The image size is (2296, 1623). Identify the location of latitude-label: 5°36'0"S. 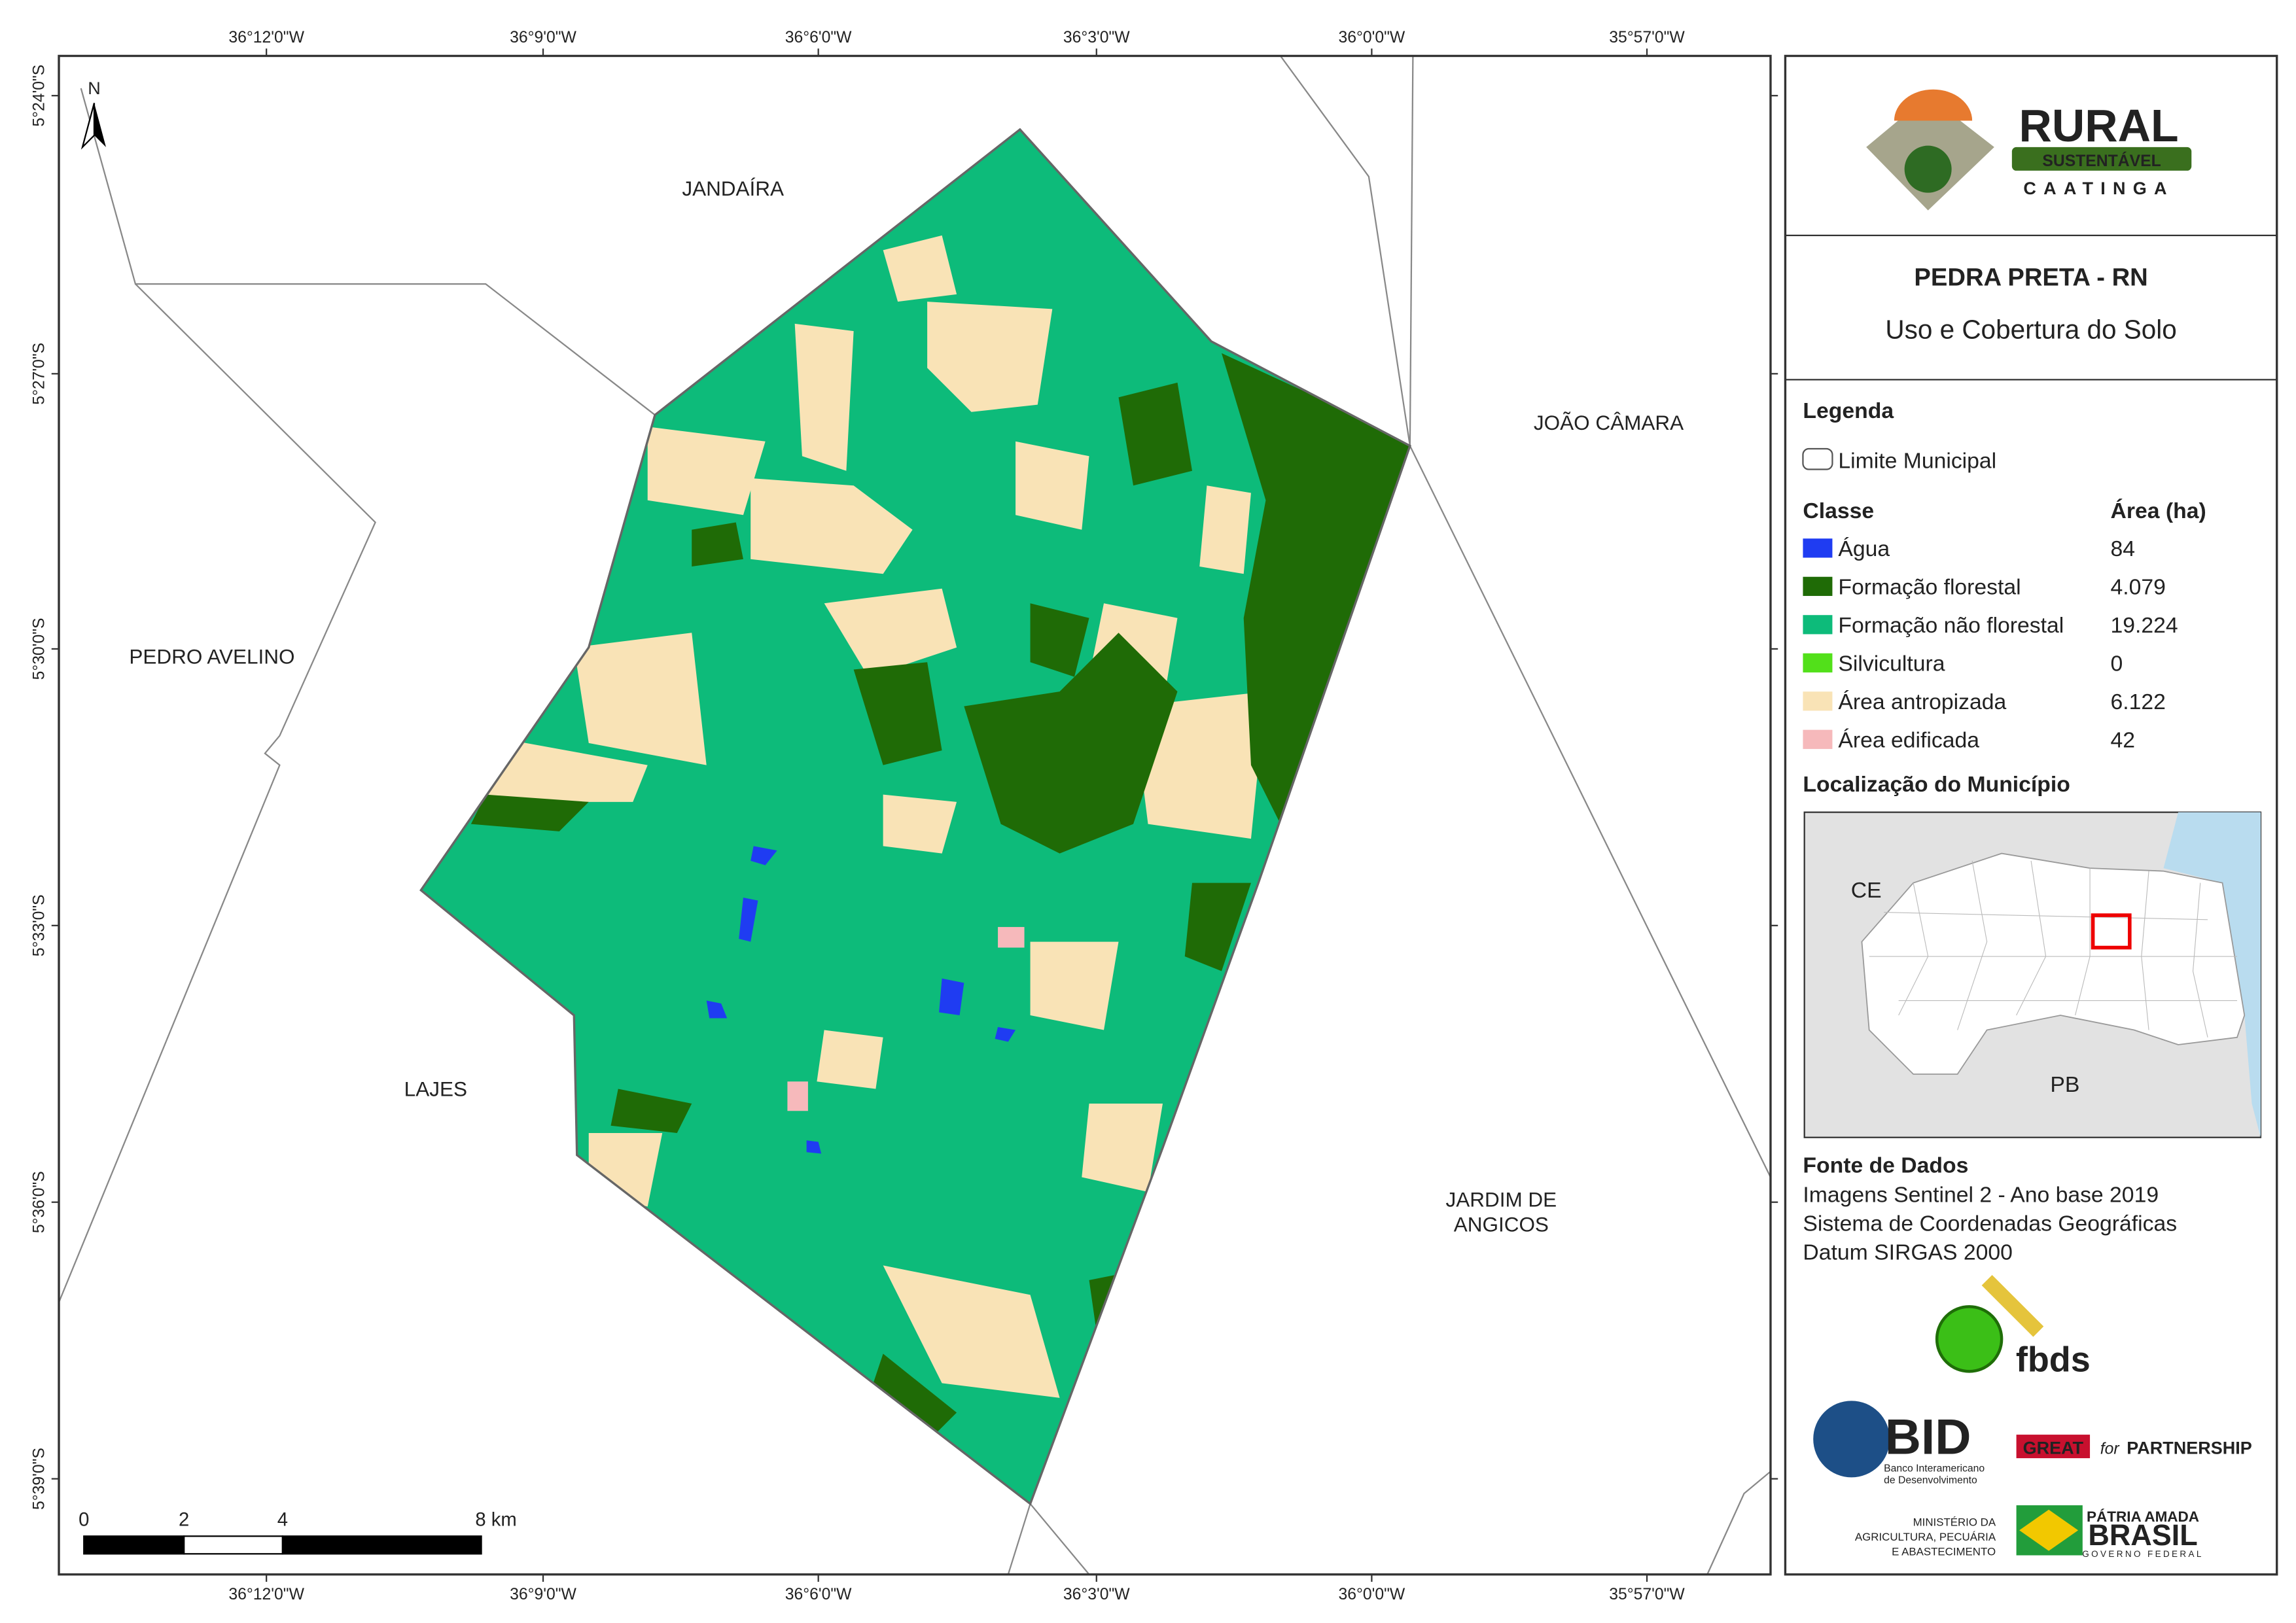
(39, 1202).